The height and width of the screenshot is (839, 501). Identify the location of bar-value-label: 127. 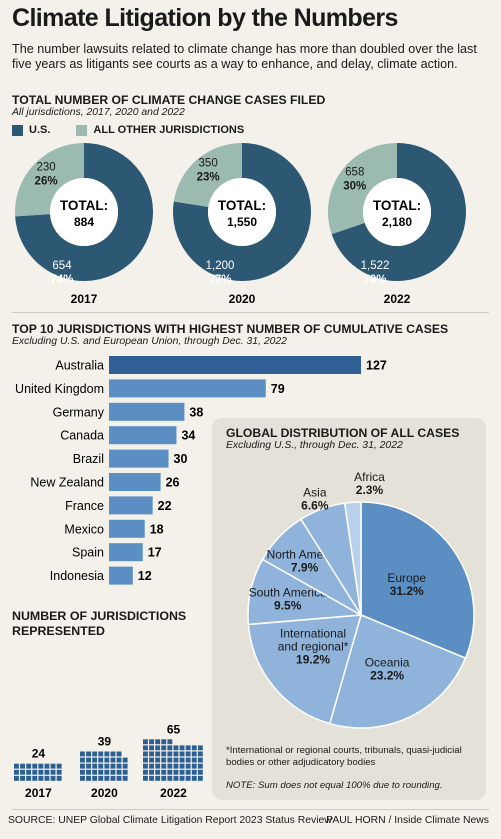
(376, 366).